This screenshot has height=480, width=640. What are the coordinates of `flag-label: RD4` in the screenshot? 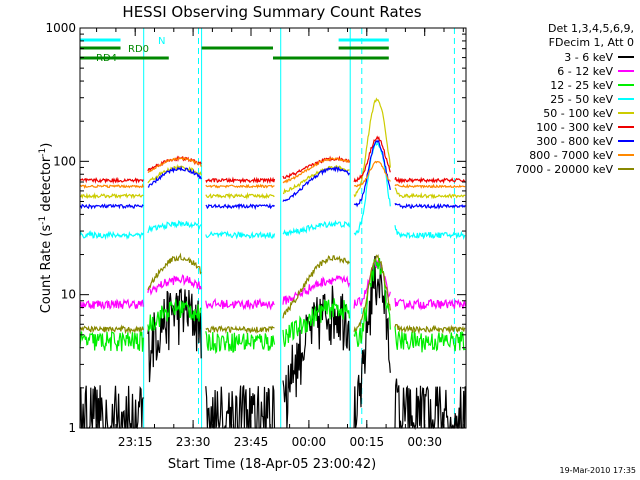 It's located at (106, 58).